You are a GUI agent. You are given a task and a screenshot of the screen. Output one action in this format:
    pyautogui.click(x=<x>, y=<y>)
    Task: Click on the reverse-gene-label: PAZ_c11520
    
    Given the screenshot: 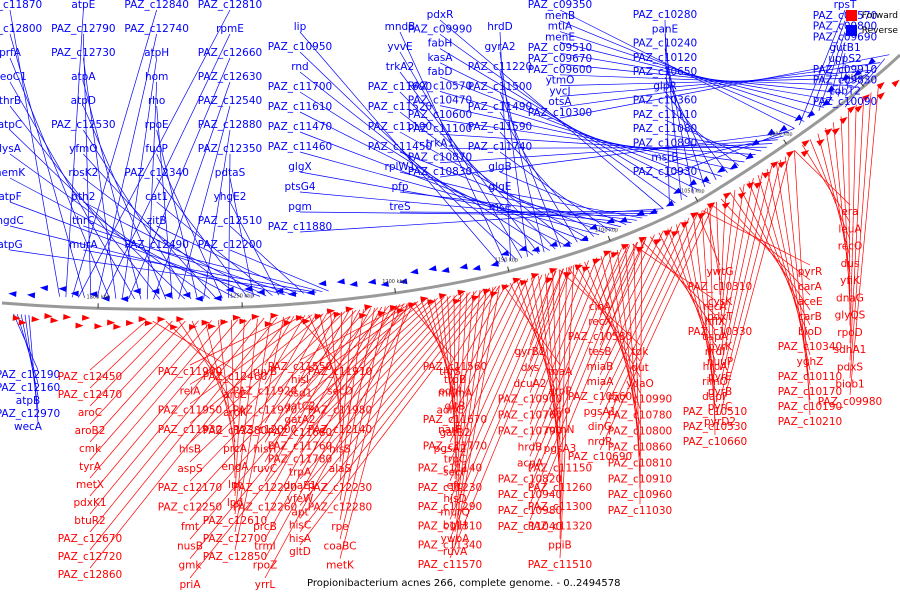 What is the action you would take?
    pyautogui.click(x=400, y=107)
    